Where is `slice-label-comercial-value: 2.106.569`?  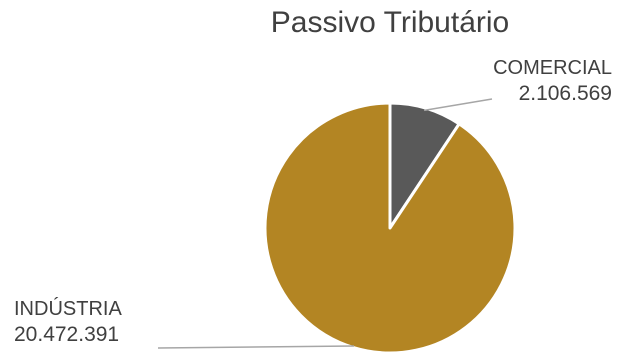 slice-label-comercial-value: 2.106.569 is located at coordinates (565, 93).